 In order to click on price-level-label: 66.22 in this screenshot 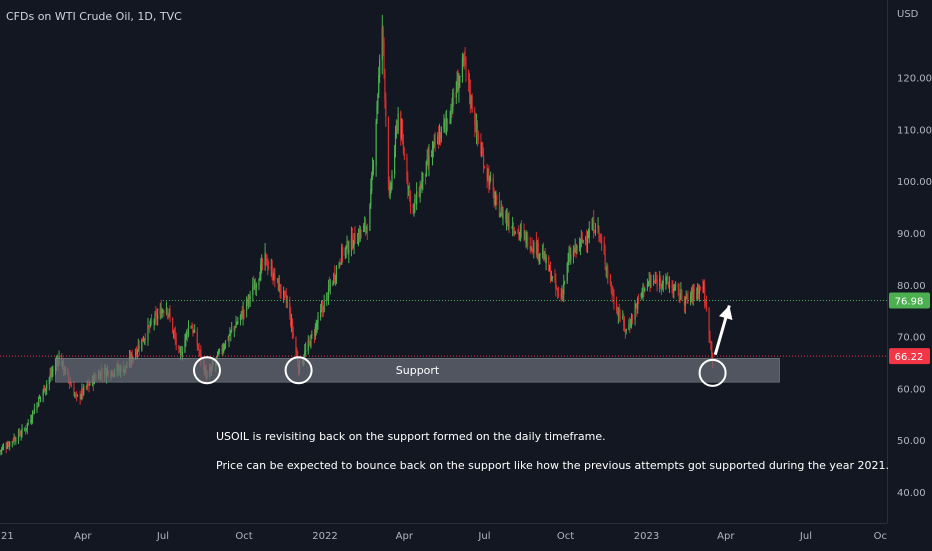, I will do `click(909, 357)`.